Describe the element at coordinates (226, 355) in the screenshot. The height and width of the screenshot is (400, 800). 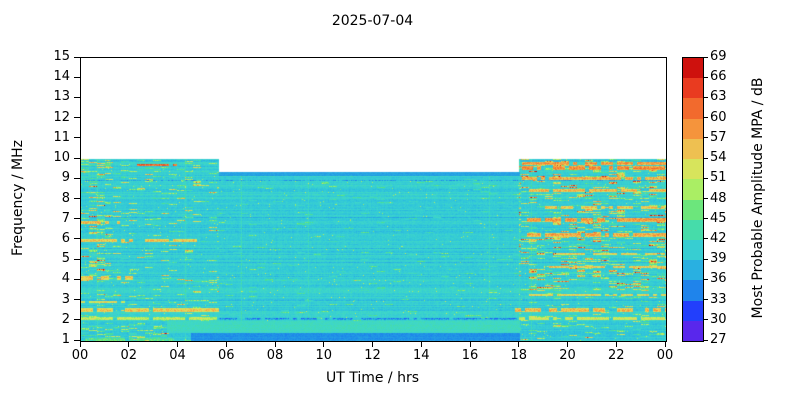
I see `x-tick-label: 06` at that location.